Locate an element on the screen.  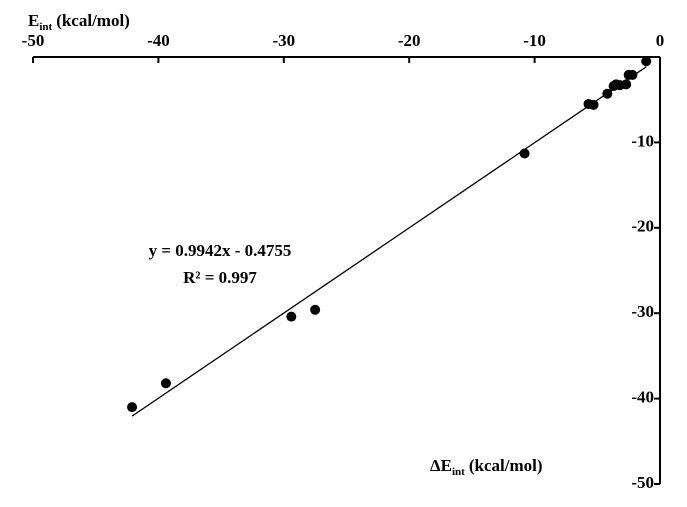
y-tick-label: -50 is located at coordinates (642, 482).